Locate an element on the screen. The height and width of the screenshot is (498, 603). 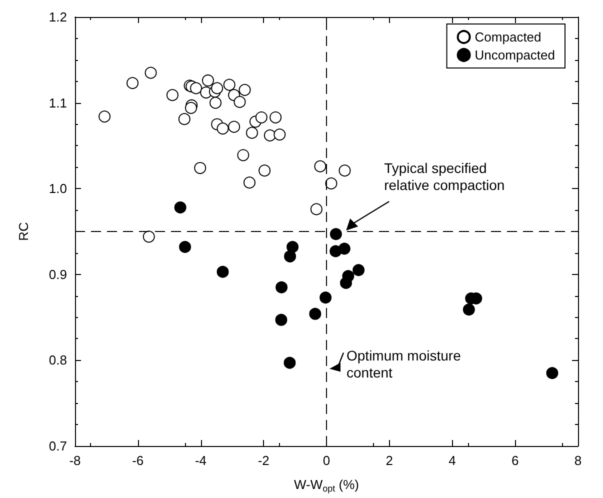
ref-line-label: Optimum moisture content is located at coordinates (404, 363).